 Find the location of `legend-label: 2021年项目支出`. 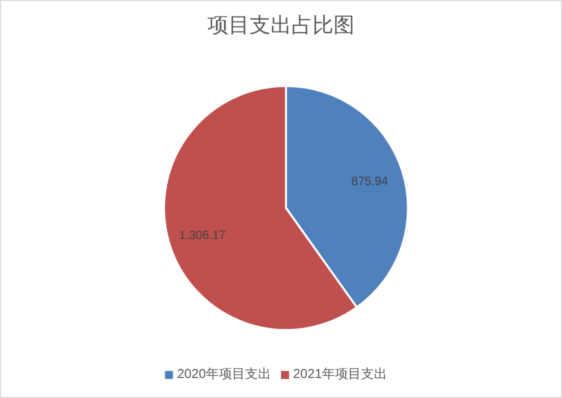

legend-label: 2021年项目支出 is located at coordinates (340, 373).